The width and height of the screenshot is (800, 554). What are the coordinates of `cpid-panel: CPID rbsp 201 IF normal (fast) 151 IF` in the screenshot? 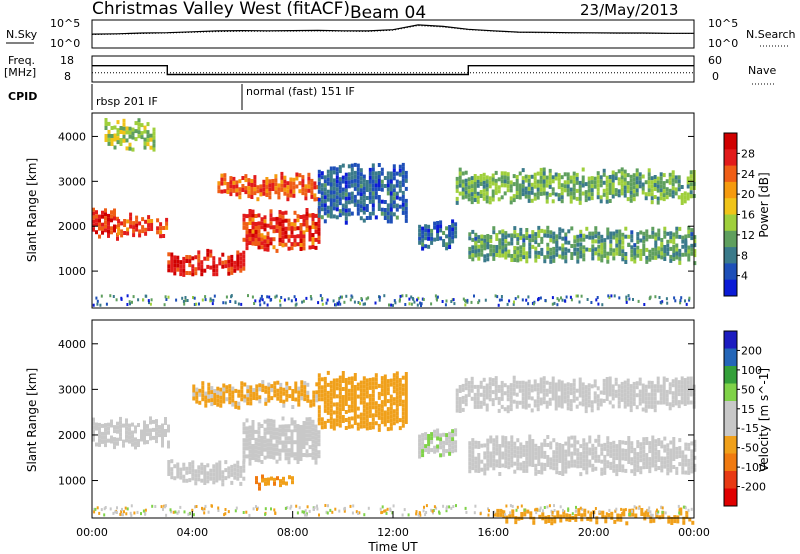 It's located at (181, 97).